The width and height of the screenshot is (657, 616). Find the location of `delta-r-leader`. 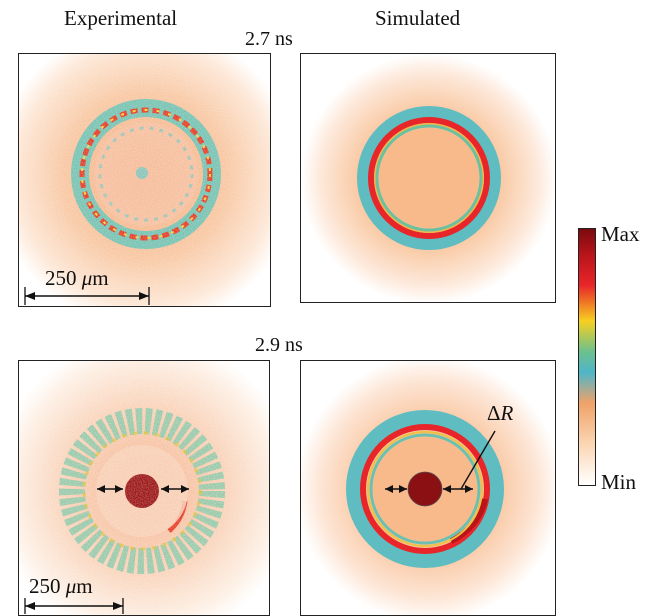

delta-r-leader is located at coordinates (478, 460).